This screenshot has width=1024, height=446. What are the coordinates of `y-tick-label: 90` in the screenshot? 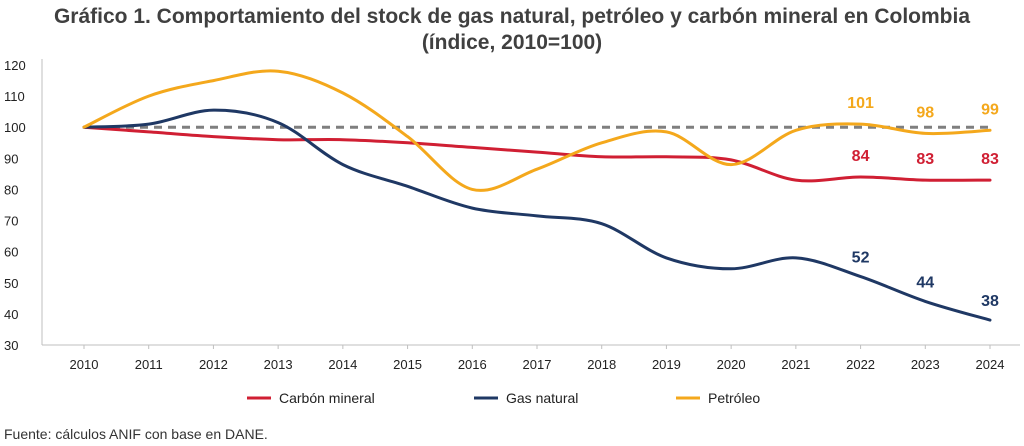 It's located at (11, 158).